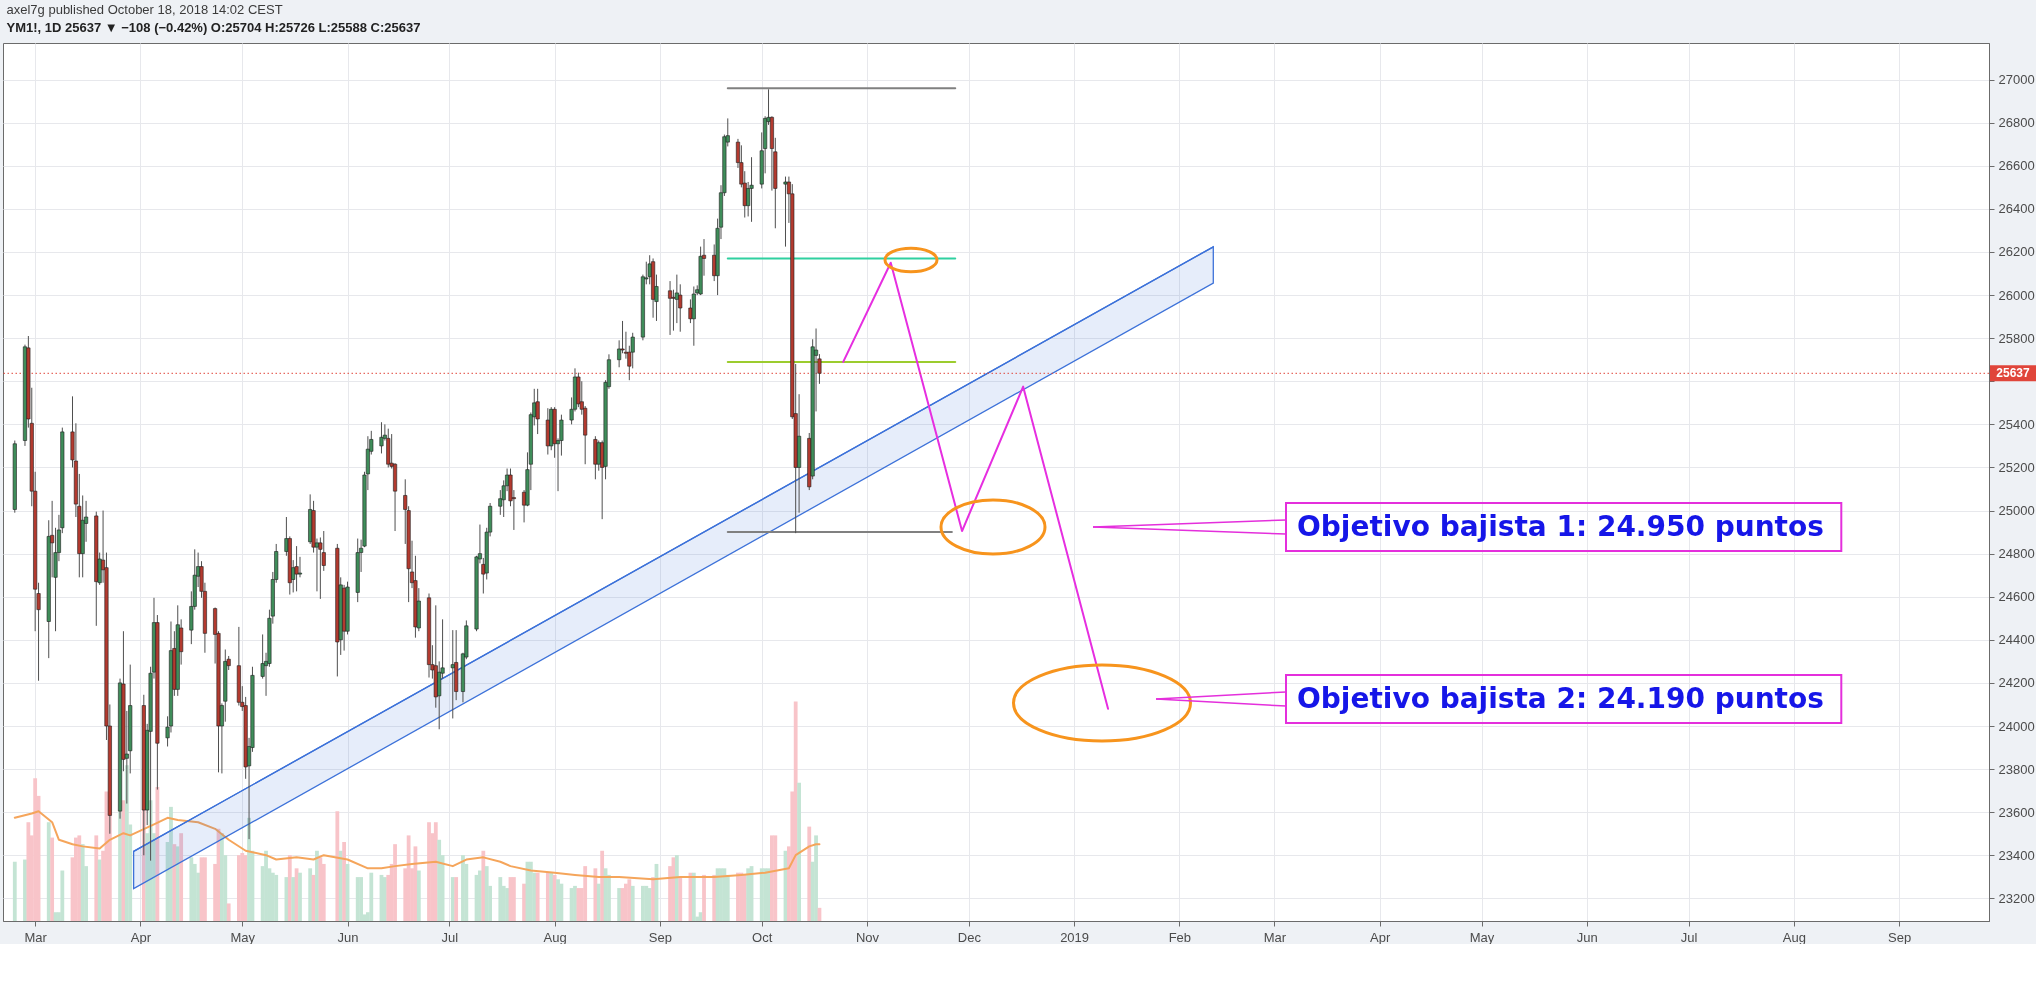 This screenshot has width=2041, height=983. What do you see at coordinates (762, 937) in the screenshot?
I see `x-tick-label: Oct` at bounding box center [762, 937].